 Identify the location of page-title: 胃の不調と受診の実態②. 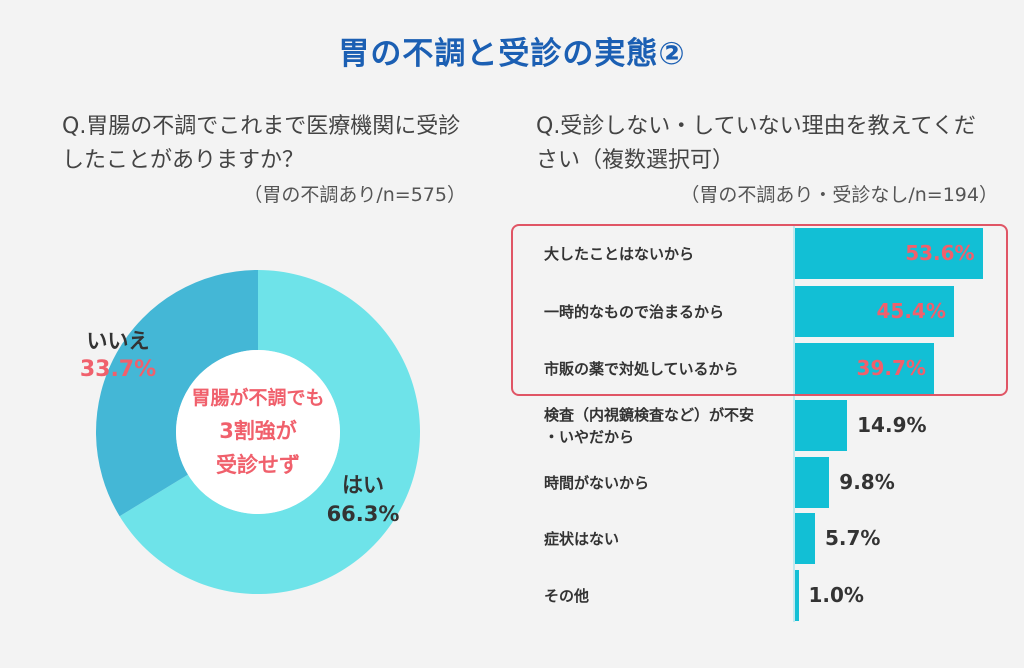
(512, 54).